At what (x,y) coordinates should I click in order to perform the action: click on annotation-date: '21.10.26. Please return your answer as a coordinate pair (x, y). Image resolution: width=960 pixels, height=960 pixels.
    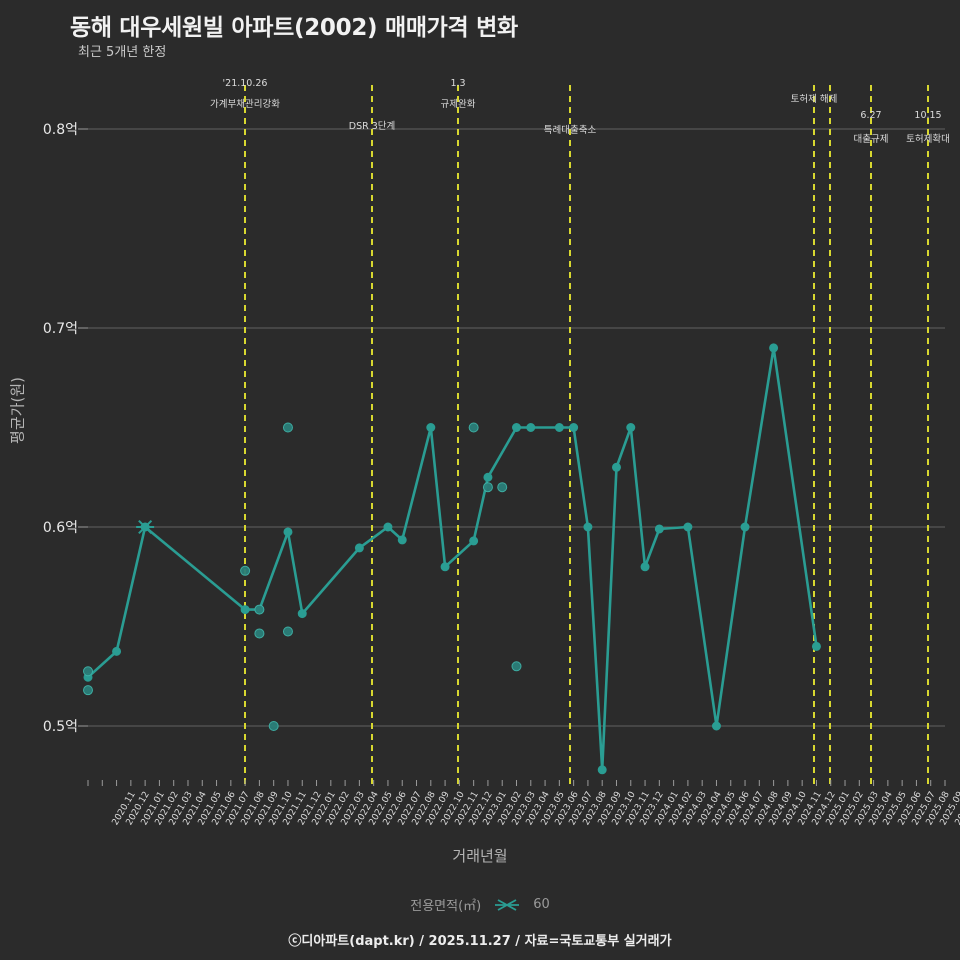
    Looking at the image, I should click on (245, 83).